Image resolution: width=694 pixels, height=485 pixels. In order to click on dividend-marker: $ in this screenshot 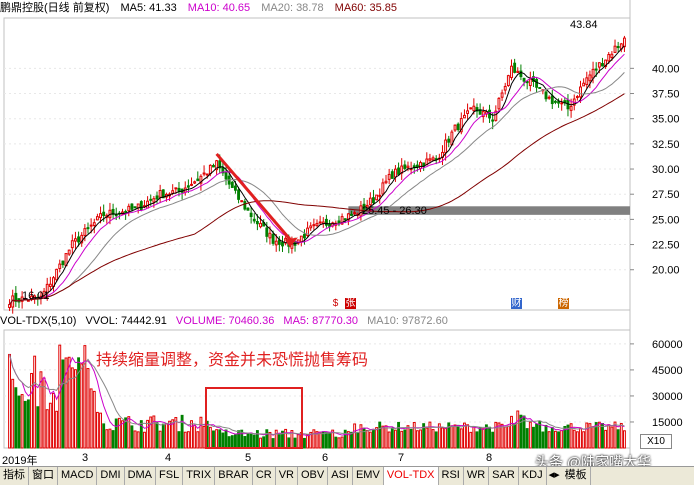, I will do `click(335, 303)`.